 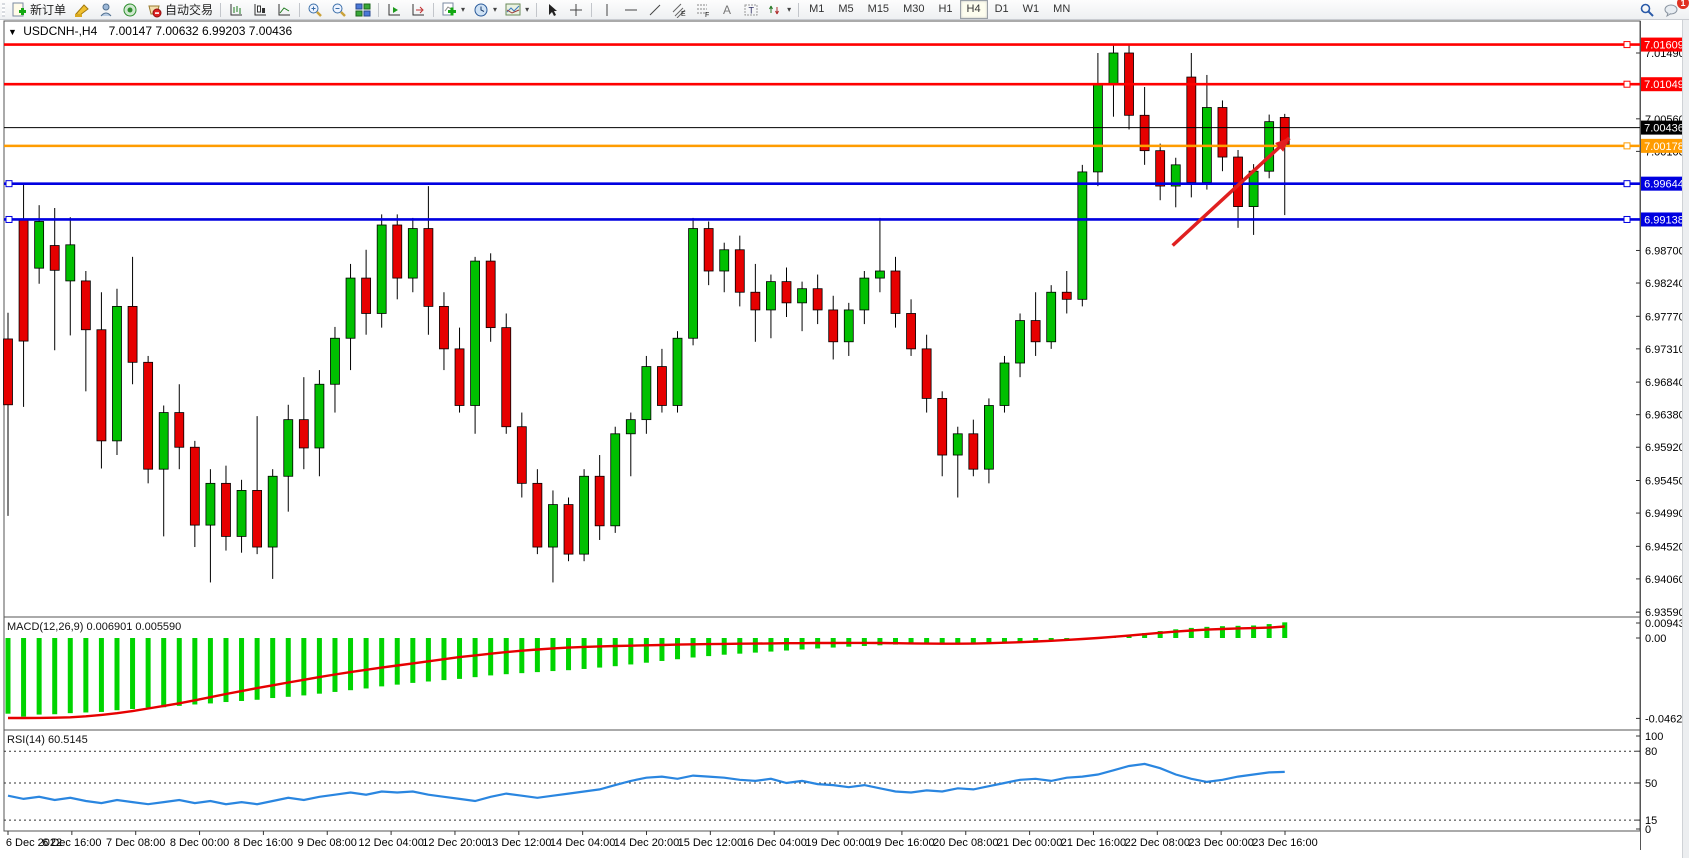 What do you see at coordinates (339, 9) in the screenshot?
I see `zoom-out-button` at bounding box center [339, 9].